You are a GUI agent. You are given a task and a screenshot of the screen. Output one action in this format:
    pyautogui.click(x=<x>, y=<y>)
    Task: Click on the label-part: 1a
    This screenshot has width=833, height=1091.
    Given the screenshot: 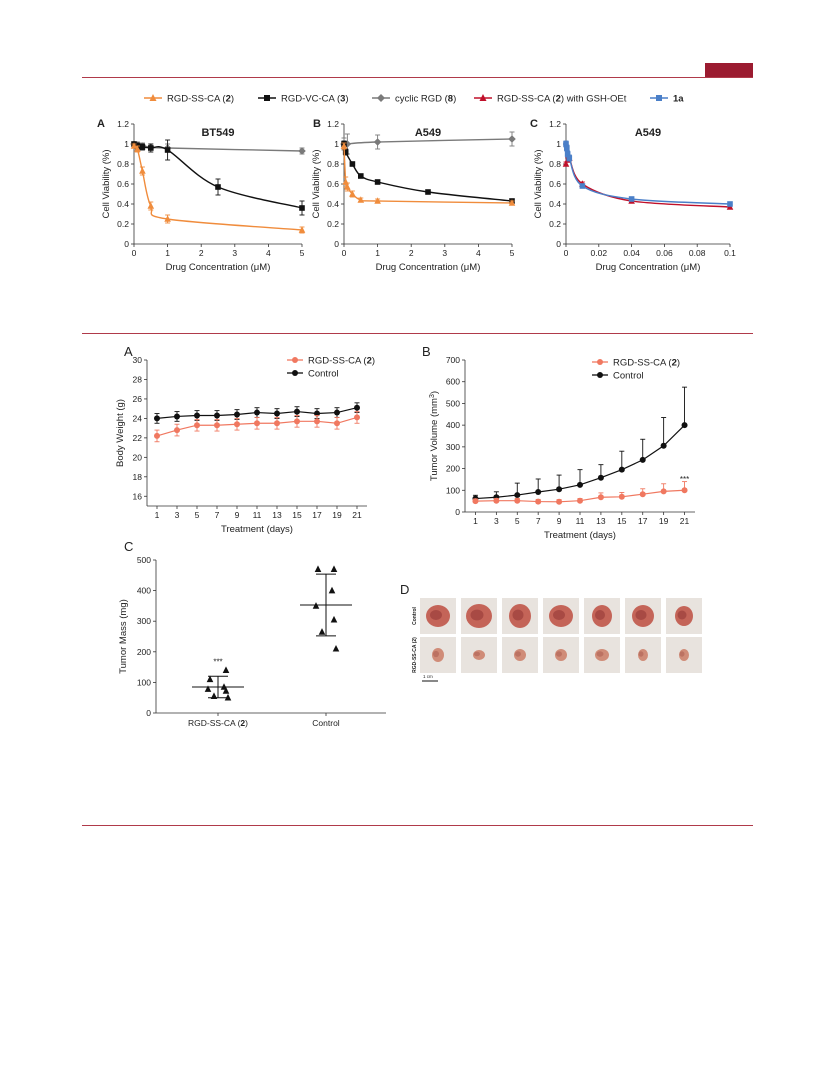 What is the action you would take?
    pyautogui.click(x=678, y=99)
    